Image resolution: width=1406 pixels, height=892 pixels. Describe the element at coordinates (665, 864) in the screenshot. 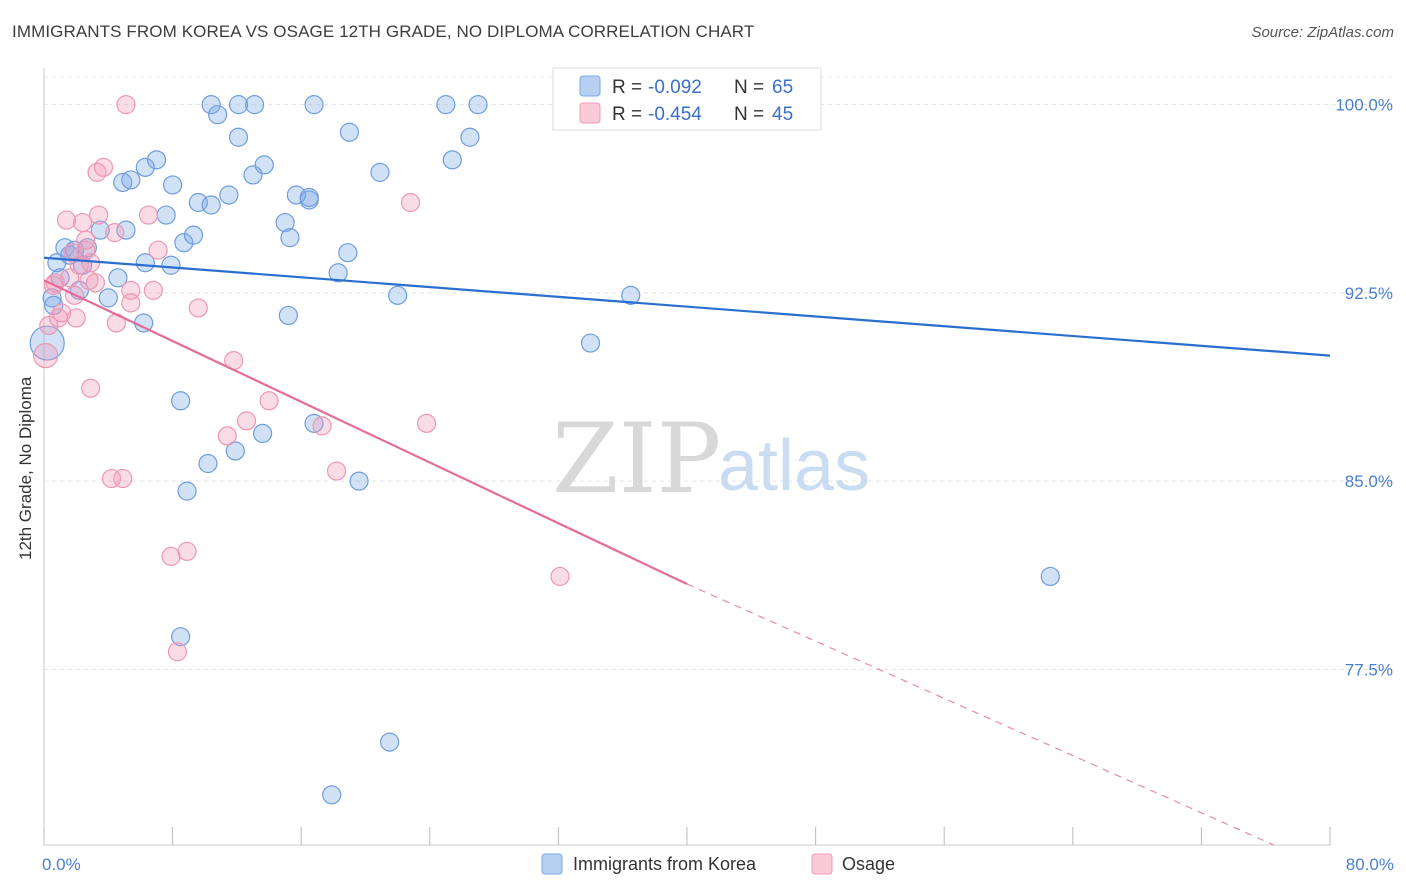

I see `bottom-legend-korea: Immigrants from Korea` at that location.